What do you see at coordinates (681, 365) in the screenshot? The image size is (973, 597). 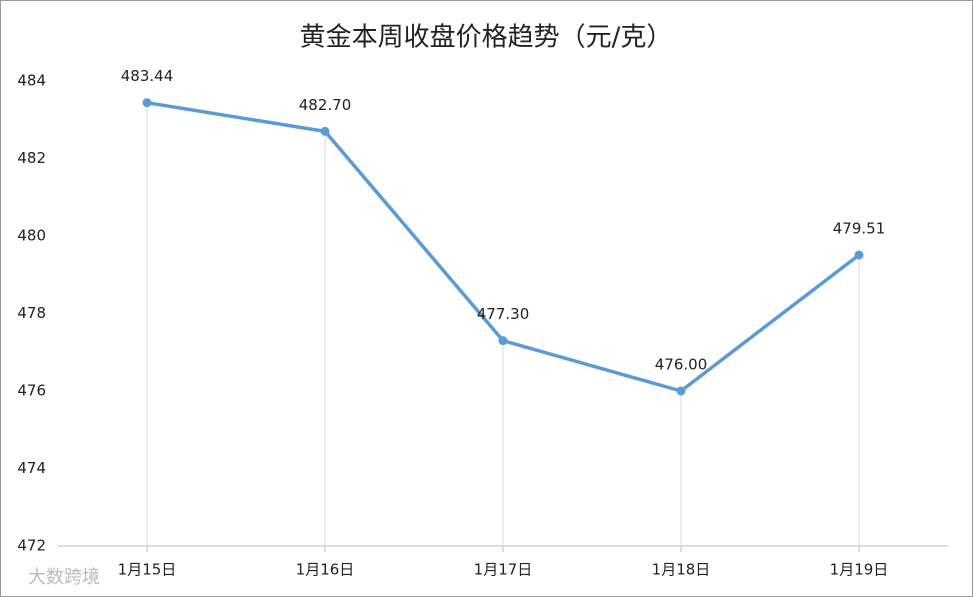 I see `data-label: 476.00` at bounding box center [681, 365].